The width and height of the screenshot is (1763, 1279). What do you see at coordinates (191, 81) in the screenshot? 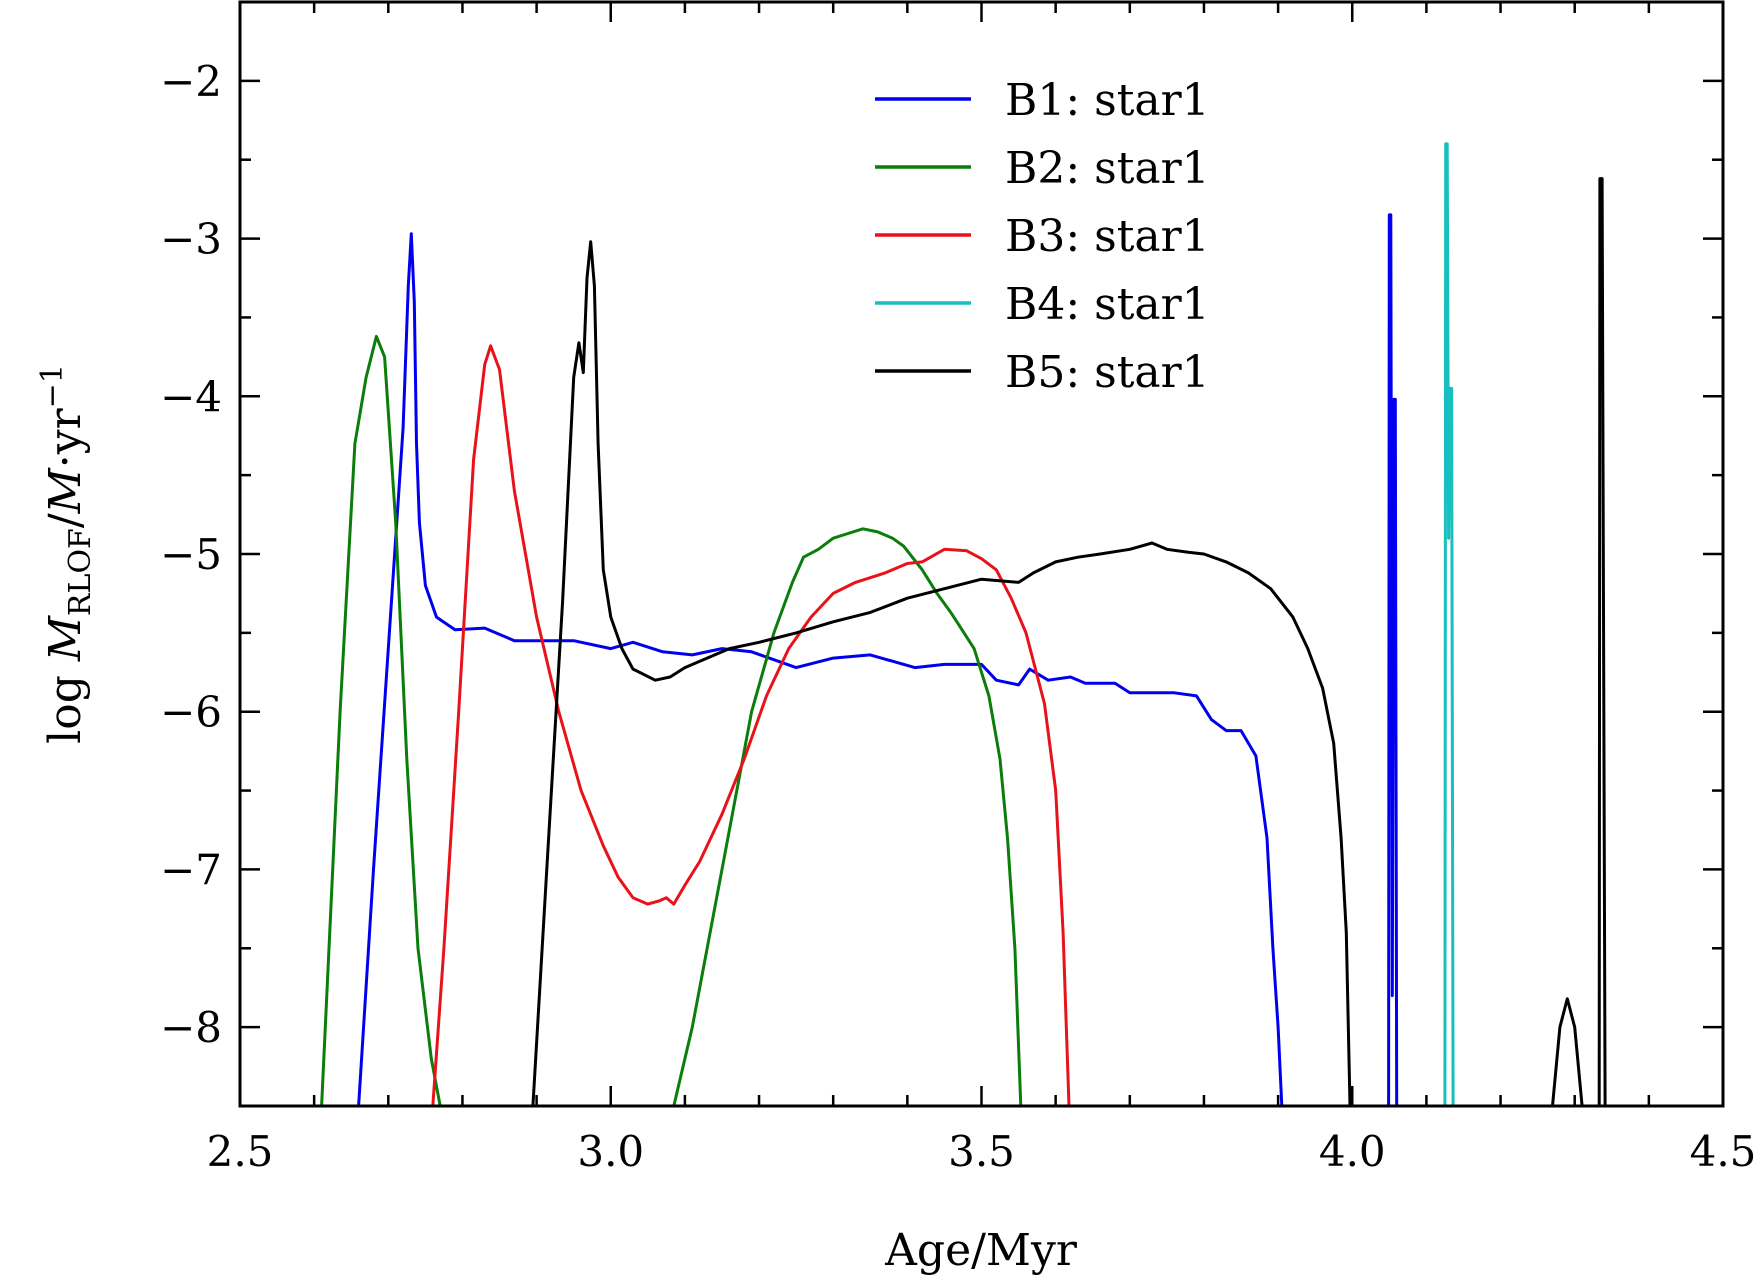
I see `y-tick-label: −2` at bounding box center [191, 81].